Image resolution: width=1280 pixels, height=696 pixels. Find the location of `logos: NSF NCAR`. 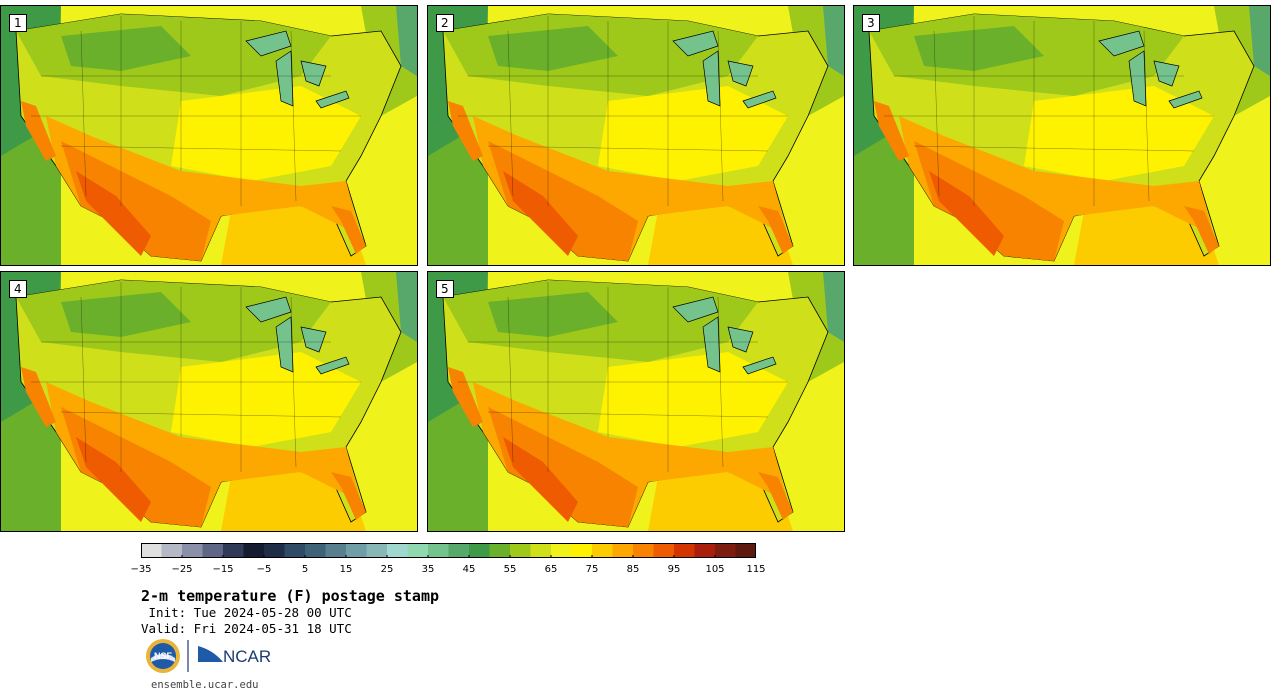

logos: NSF NCAR is located at coordinates (208, 656).